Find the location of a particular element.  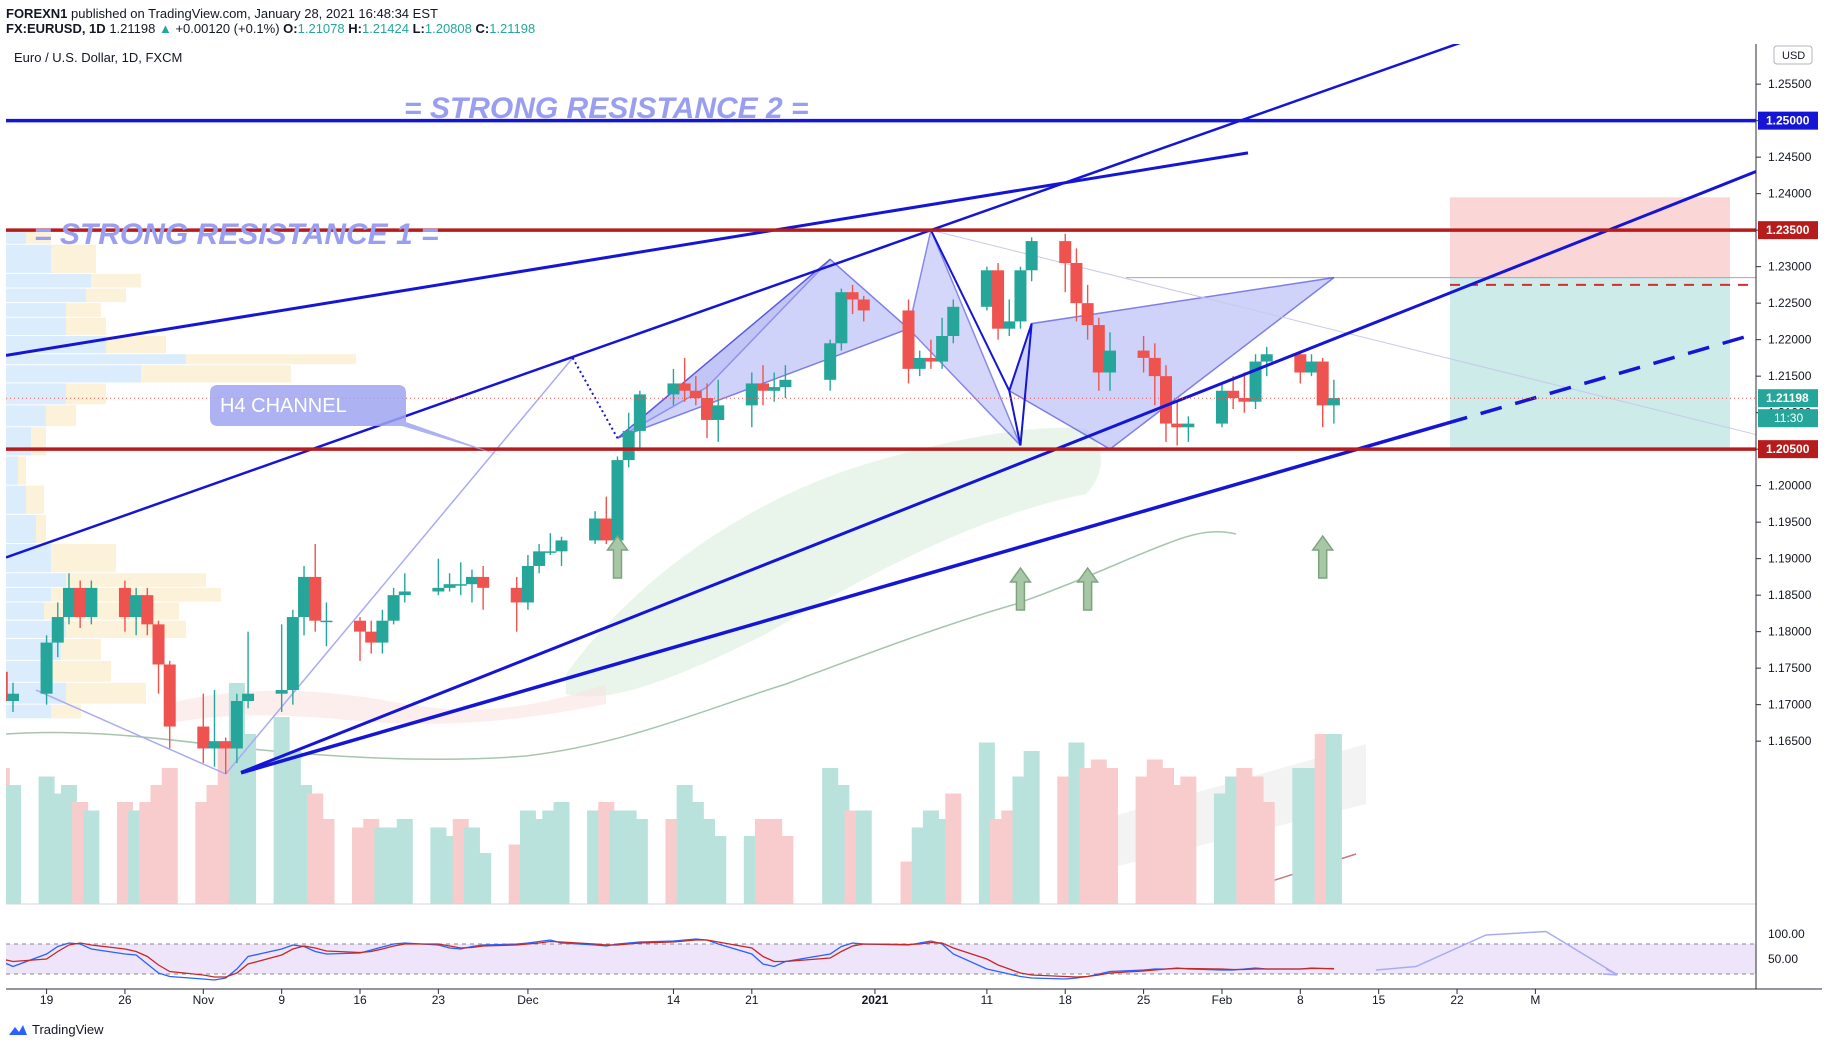

h4-channel-label: H4 CHANNEL is located at coordinates (283, 406).